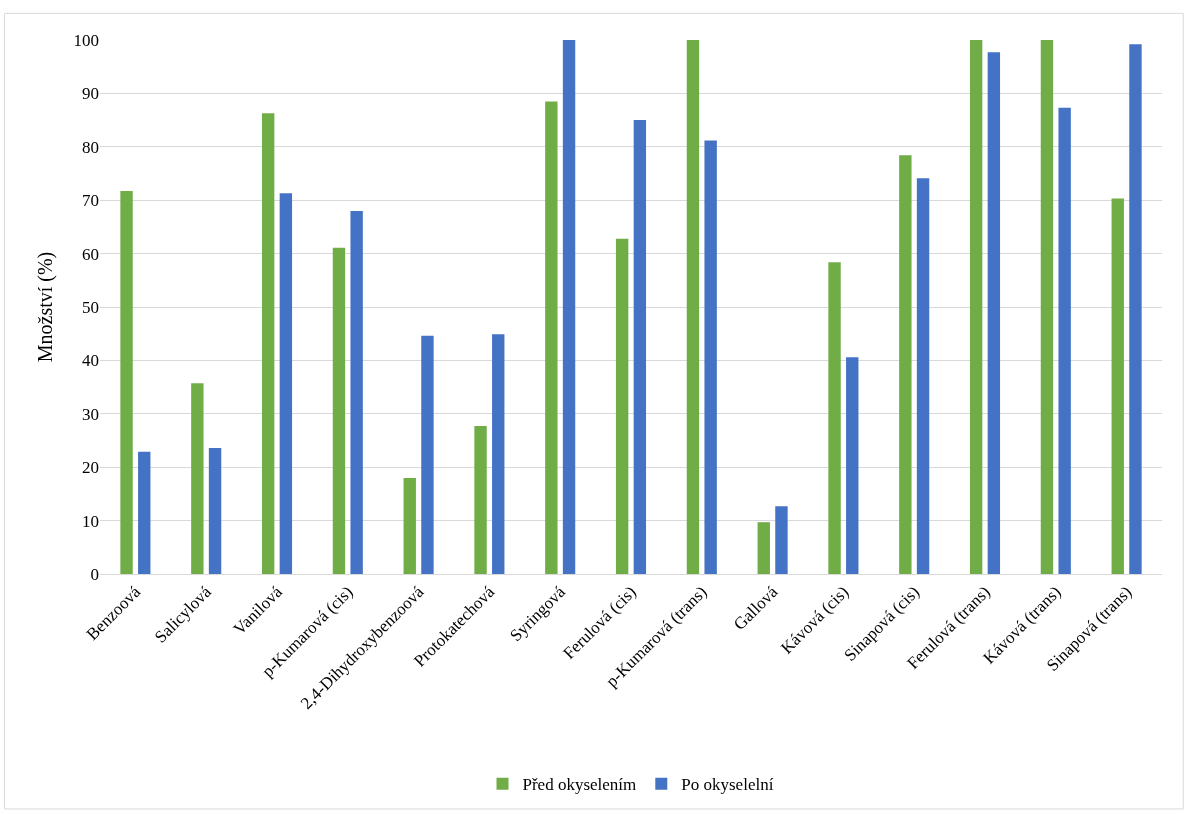  I want to click on y-tick-label: 20, so click(90, 468).